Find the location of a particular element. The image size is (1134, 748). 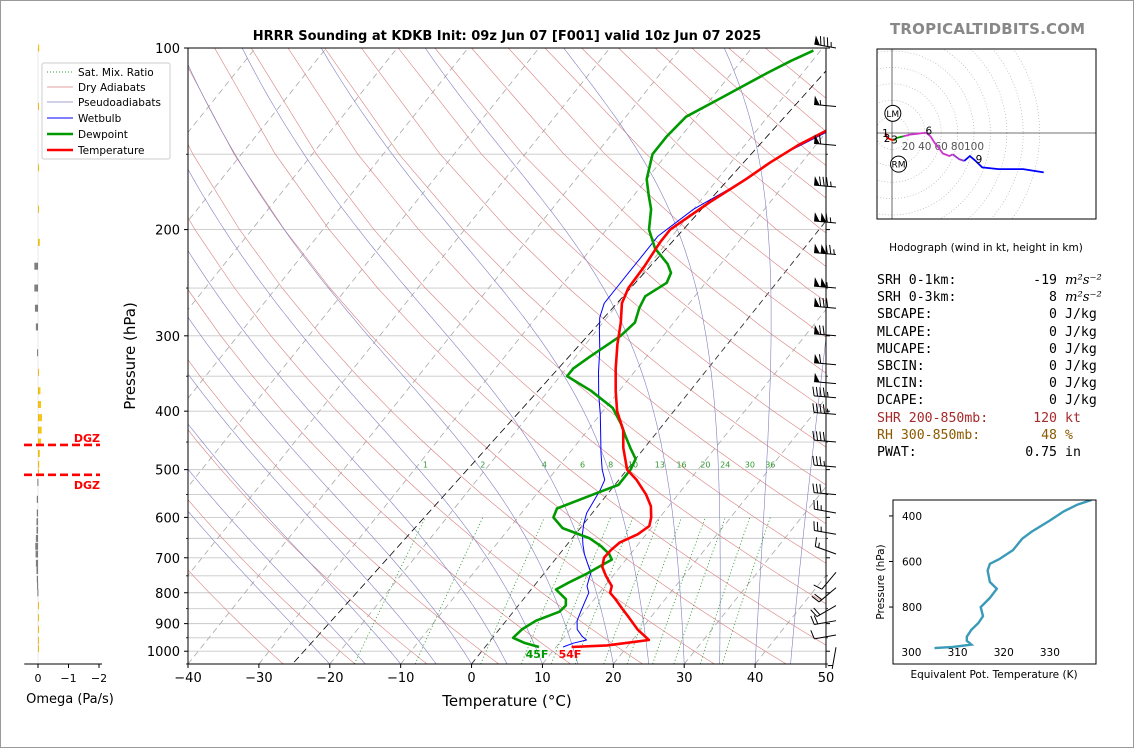

param-unit: m²s⁻² is located at coordinates (1083, 298).